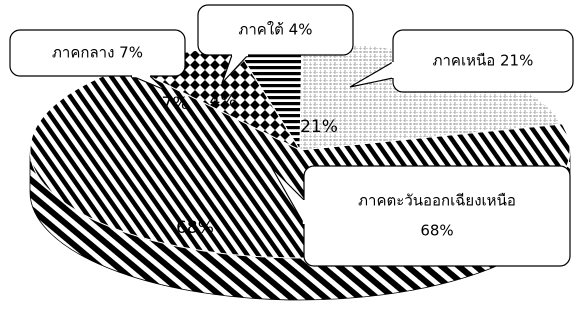 The width and height of the screenshot is (582, 332). Describe the element at coordinates (436, 231) in the screenshot. I see `callout-text: 68%` at that location.